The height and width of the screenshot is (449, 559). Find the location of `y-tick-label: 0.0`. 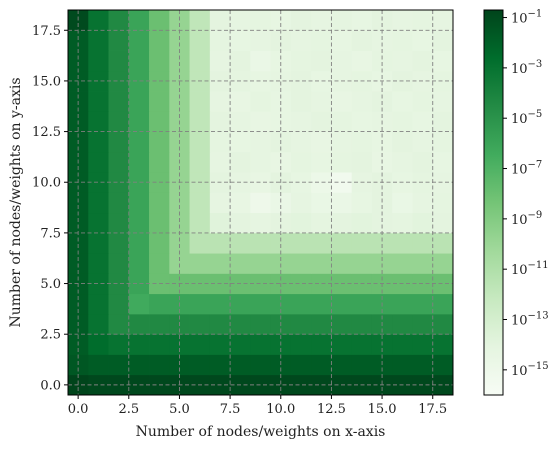

y-tick-label: 0.0 is located at coordinates (50, 385).